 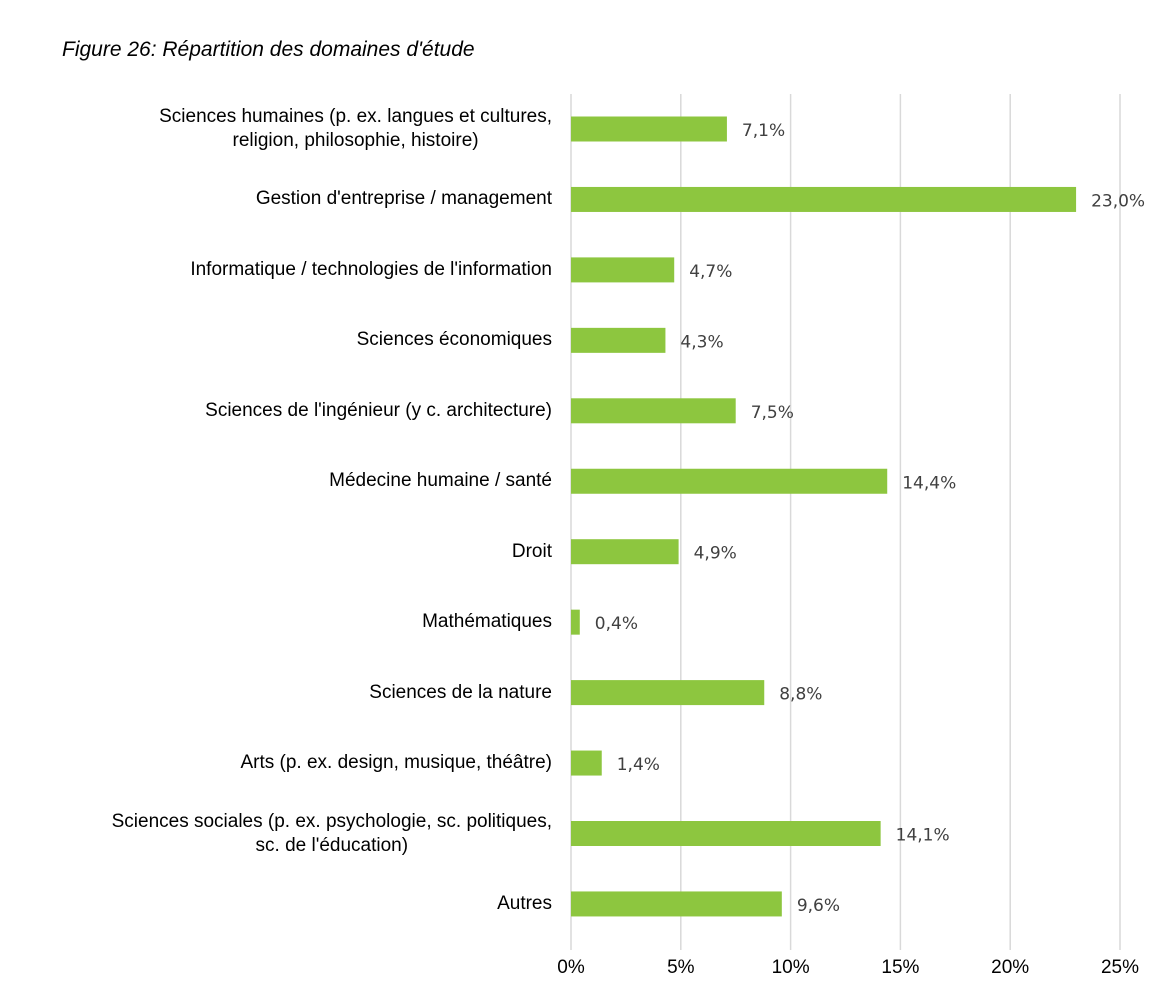 I want to click on x-tick-label: 20%, so click(x=1010, y=967).